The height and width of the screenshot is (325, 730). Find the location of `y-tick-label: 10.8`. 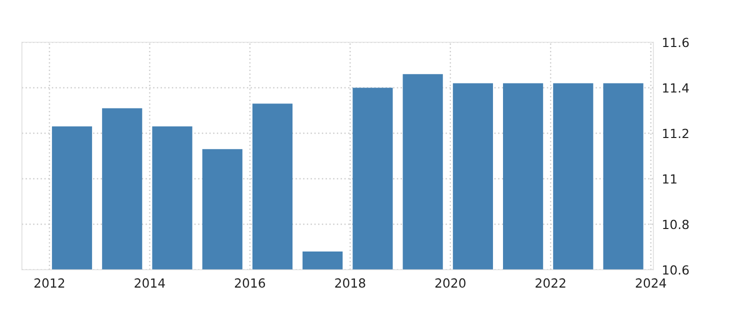

y-tick-label: 10.8 is located at coordinates (676, 225).